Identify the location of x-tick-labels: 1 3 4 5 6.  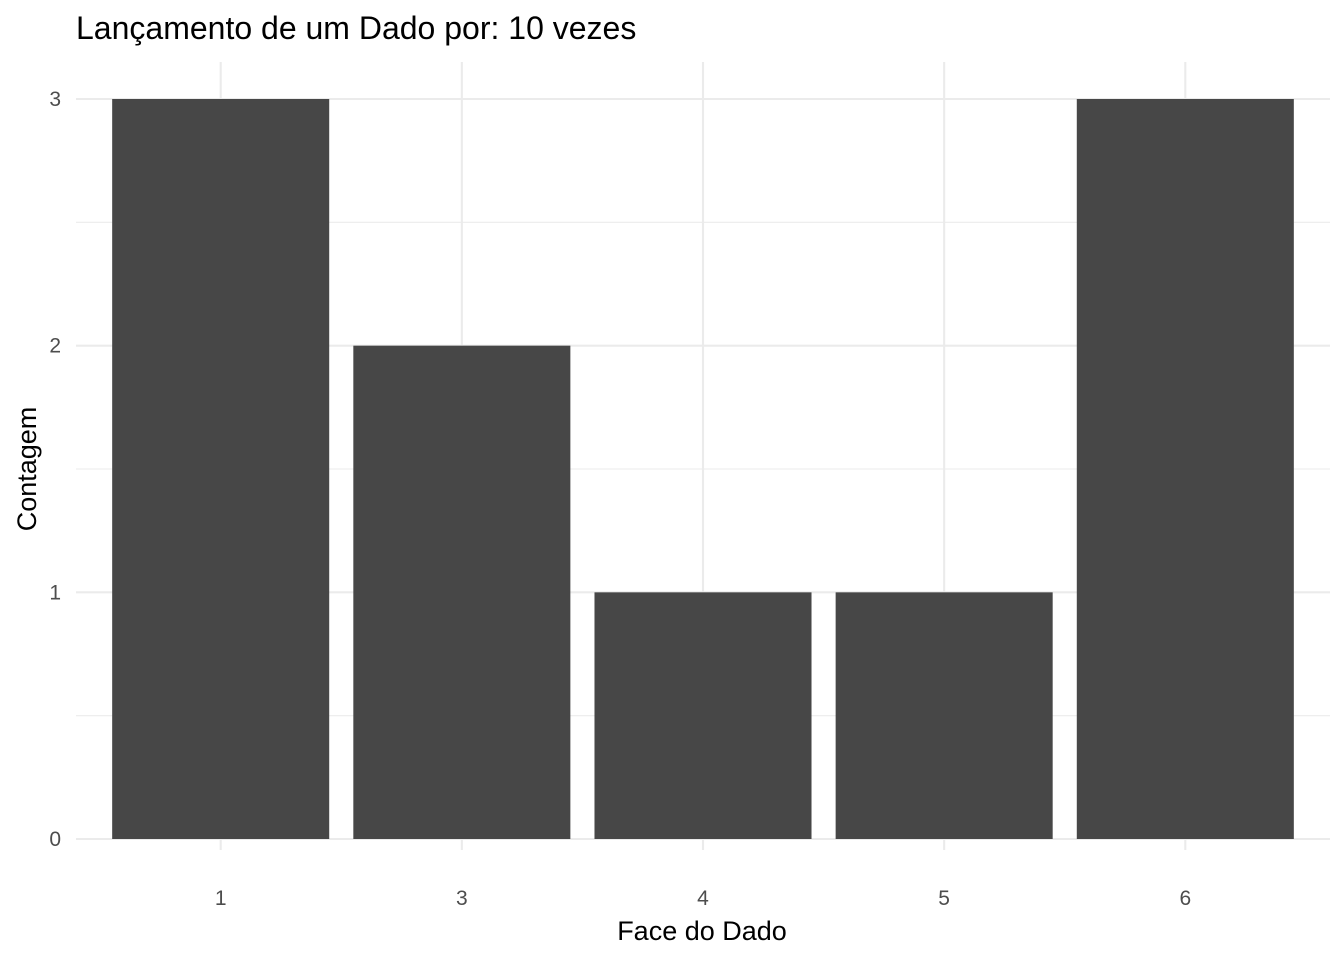
(703, 898).